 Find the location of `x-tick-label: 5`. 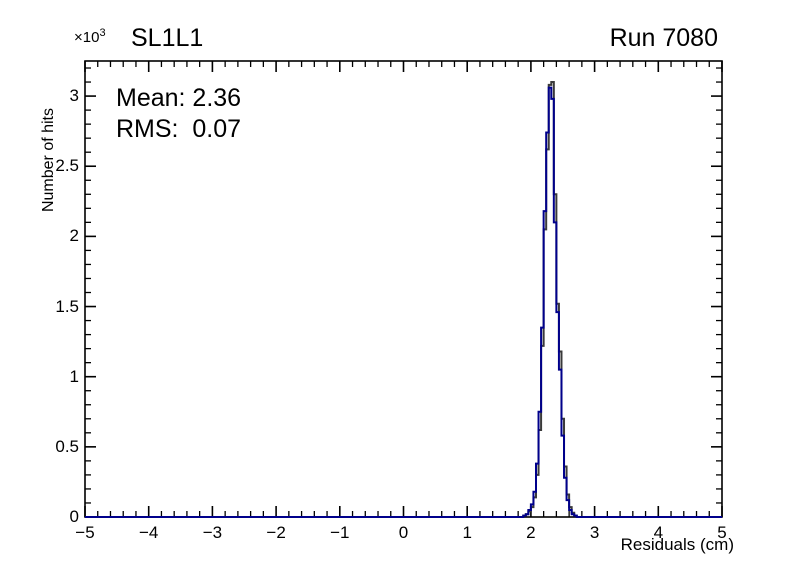

x-tick-label: 5 is located at coordinates (722, 532).